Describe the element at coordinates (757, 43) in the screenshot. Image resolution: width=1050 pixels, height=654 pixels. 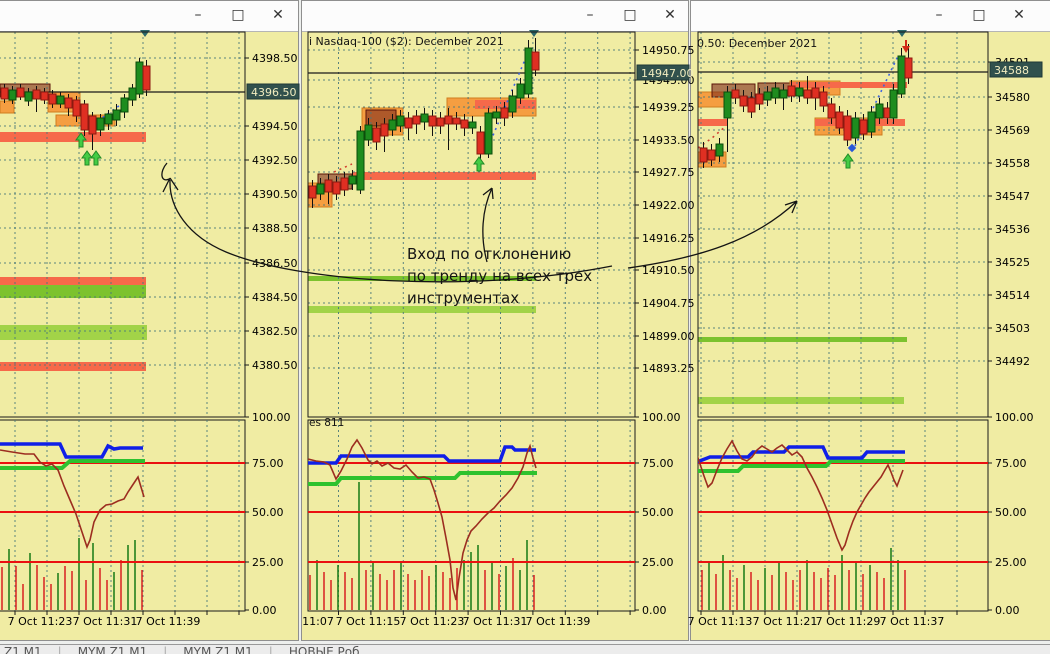
I see `symbol-label-dow: 0.50: December 2021` at that location.